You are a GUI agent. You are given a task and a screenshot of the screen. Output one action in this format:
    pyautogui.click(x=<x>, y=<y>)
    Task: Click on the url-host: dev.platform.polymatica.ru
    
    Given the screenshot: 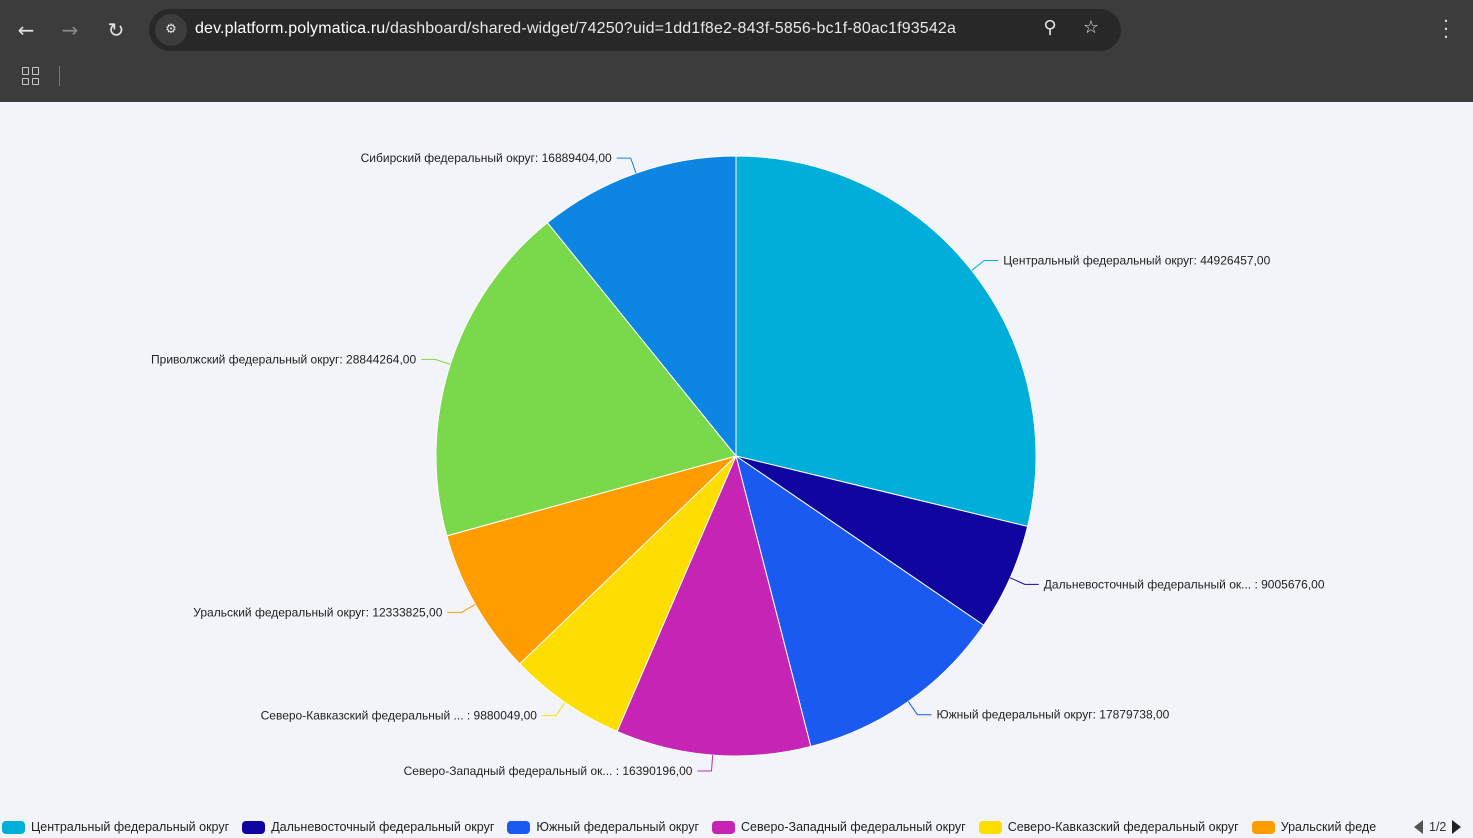 What is the action you would take?
    pyautogui.click(x=290, y=28)
    